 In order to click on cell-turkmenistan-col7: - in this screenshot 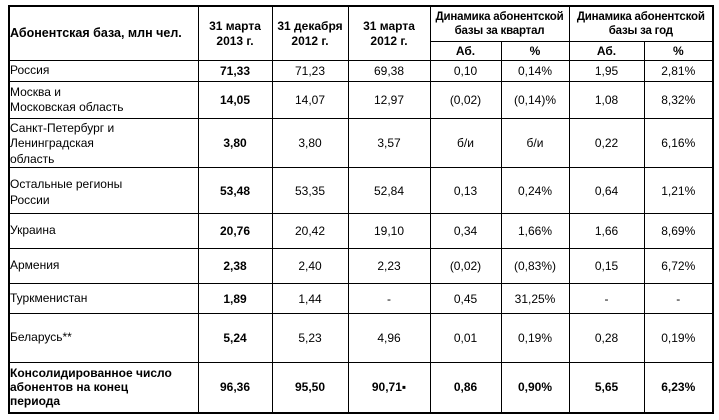, I will do `click(678, 299)`.